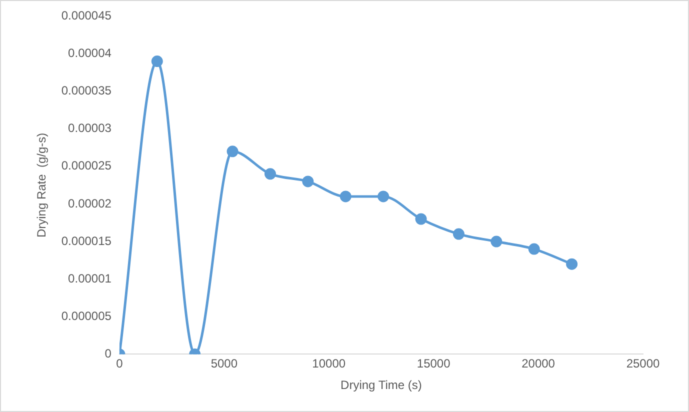 The image size is (689, 412). I want to click on x-axis-title: Drying Time (s), so click(381, 385).